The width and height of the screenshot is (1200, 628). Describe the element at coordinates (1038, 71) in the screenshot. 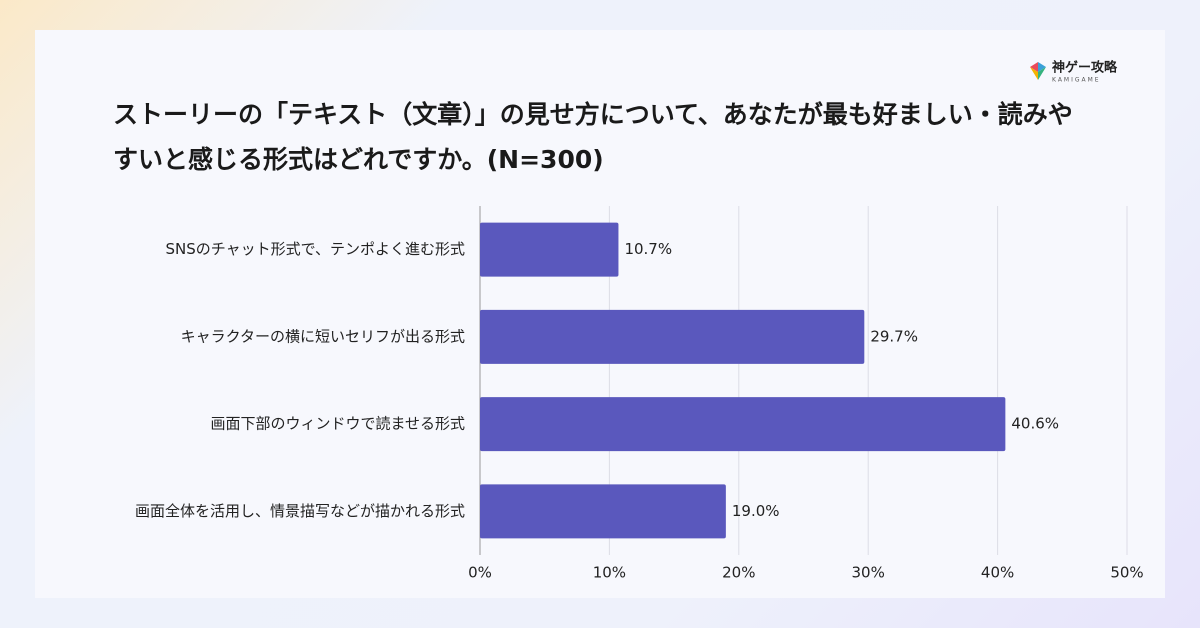

I see `logo-icon` at that location.